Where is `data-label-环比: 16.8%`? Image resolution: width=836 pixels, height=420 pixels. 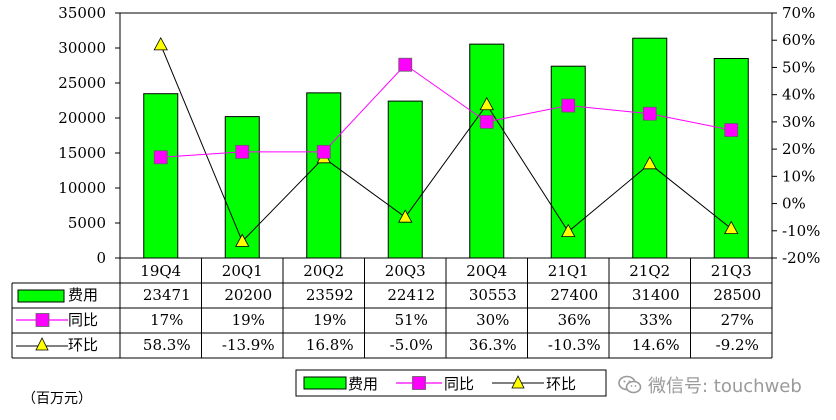
data-label-环比: 16.8% is located at coordinates (330, 345).